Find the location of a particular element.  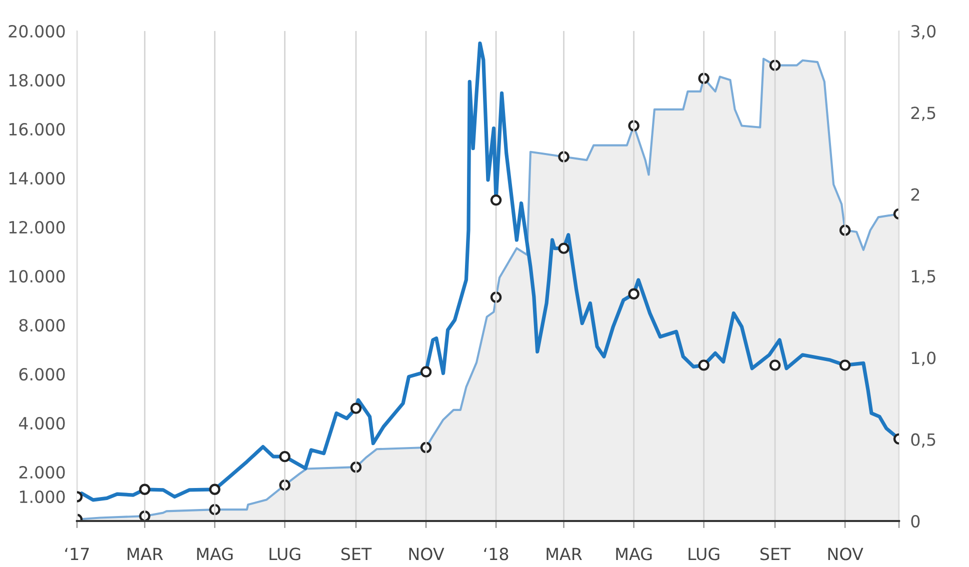

y2-tick-label: 1,5 is located at coordinates (924, 277).